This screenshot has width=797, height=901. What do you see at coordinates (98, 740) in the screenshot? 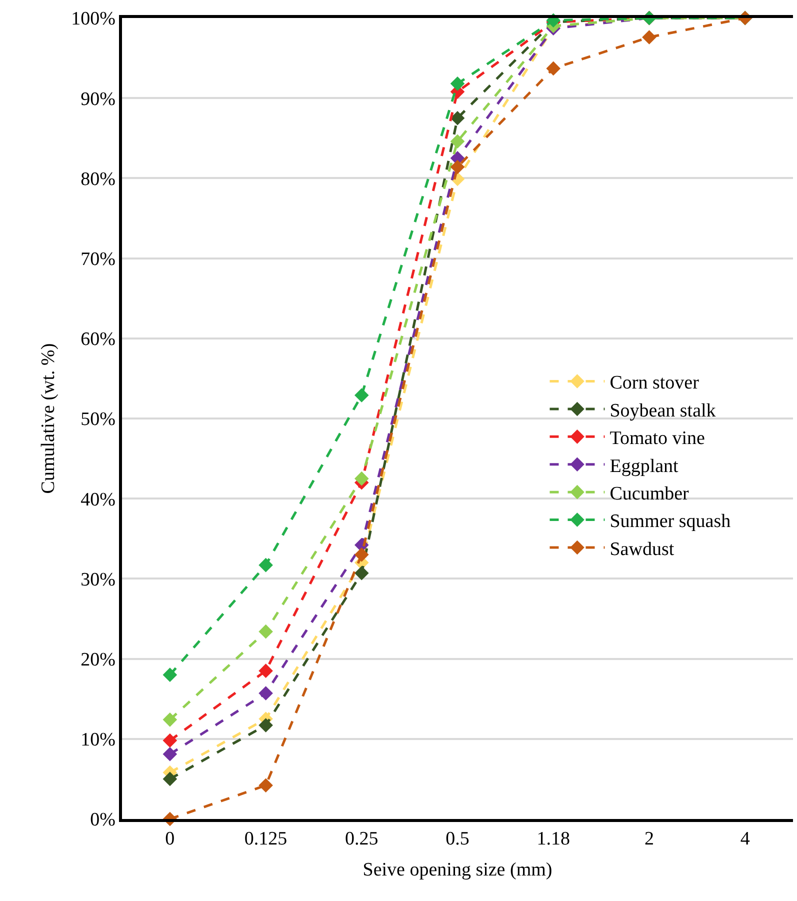
I see `y-tick-label: 10%` at bounding box center [98, 740].